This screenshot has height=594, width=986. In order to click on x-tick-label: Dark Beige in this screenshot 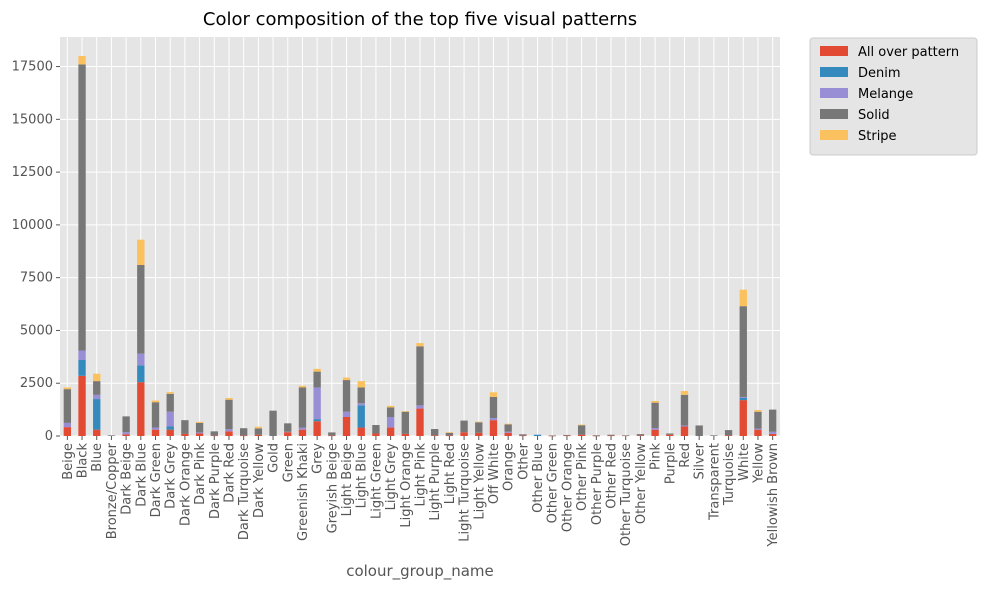, I will do `click(127, 479)`.